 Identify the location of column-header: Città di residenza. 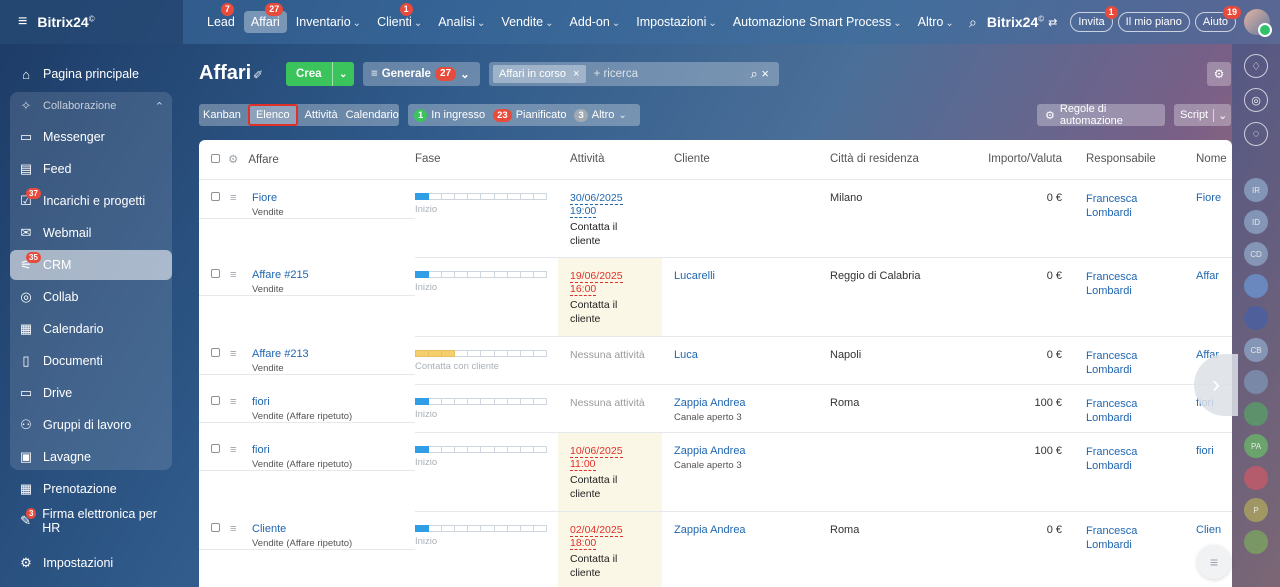
(896, 160).